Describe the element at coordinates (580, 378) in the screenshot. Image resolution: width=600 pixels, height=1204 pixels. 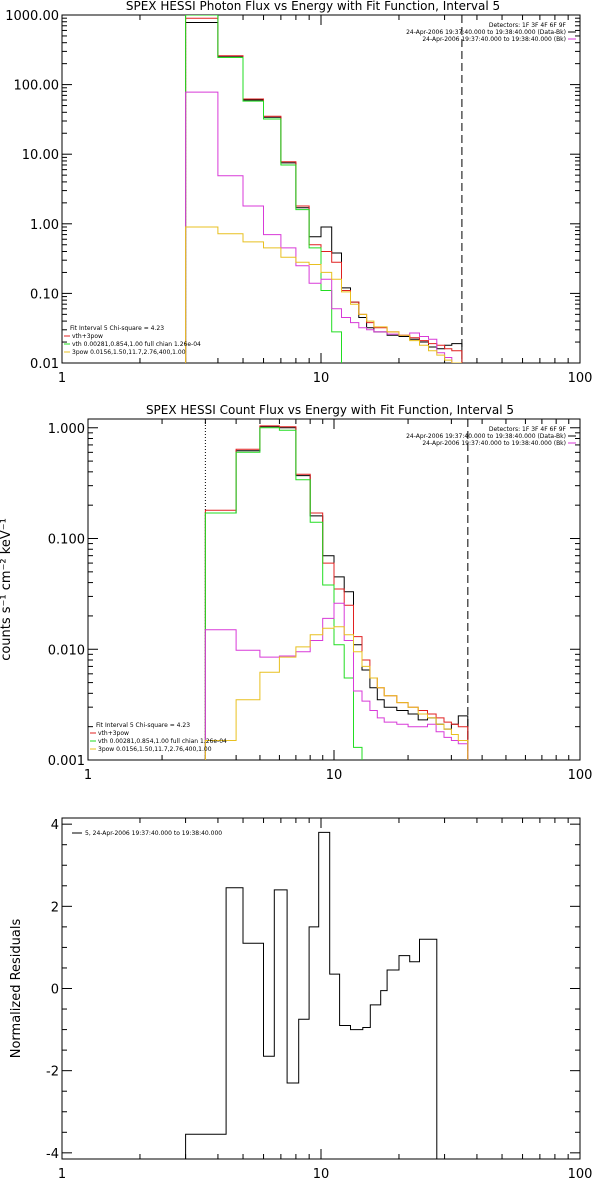
I see `p1-xtick-label: 100` at that location.